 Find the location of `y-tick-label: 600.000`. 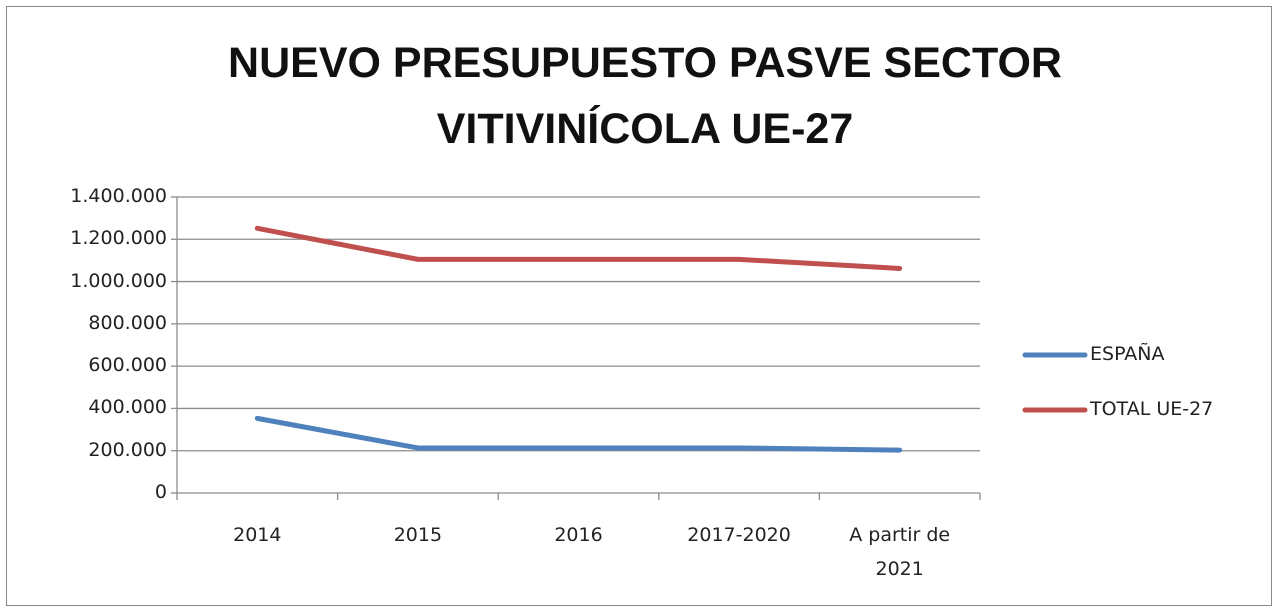

y-tick-label: 600.000 is located at coordinates (127, 365).